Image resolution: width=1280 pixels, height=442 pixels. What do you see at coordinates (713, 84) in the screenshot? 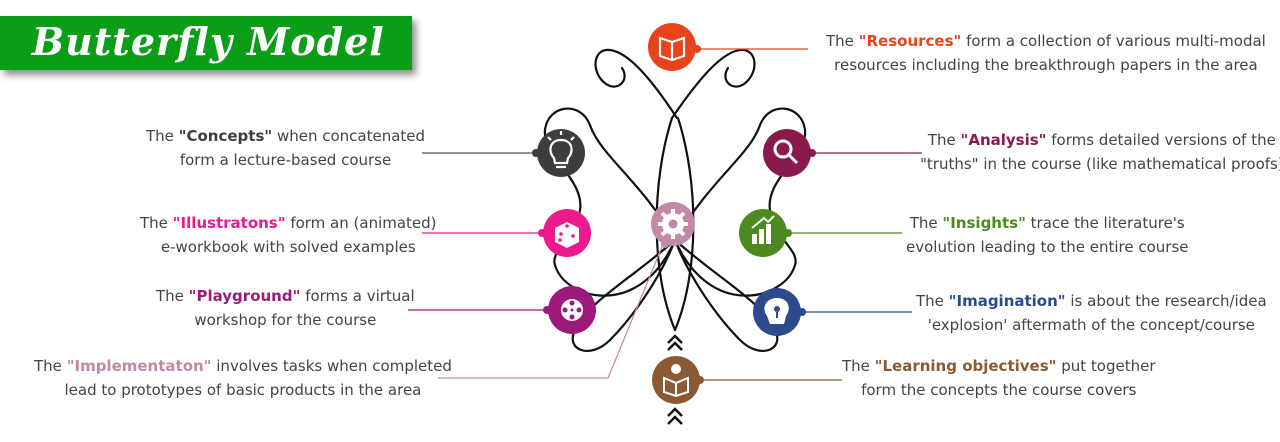
I see `antenna-right` at bounding box center [713, 84].